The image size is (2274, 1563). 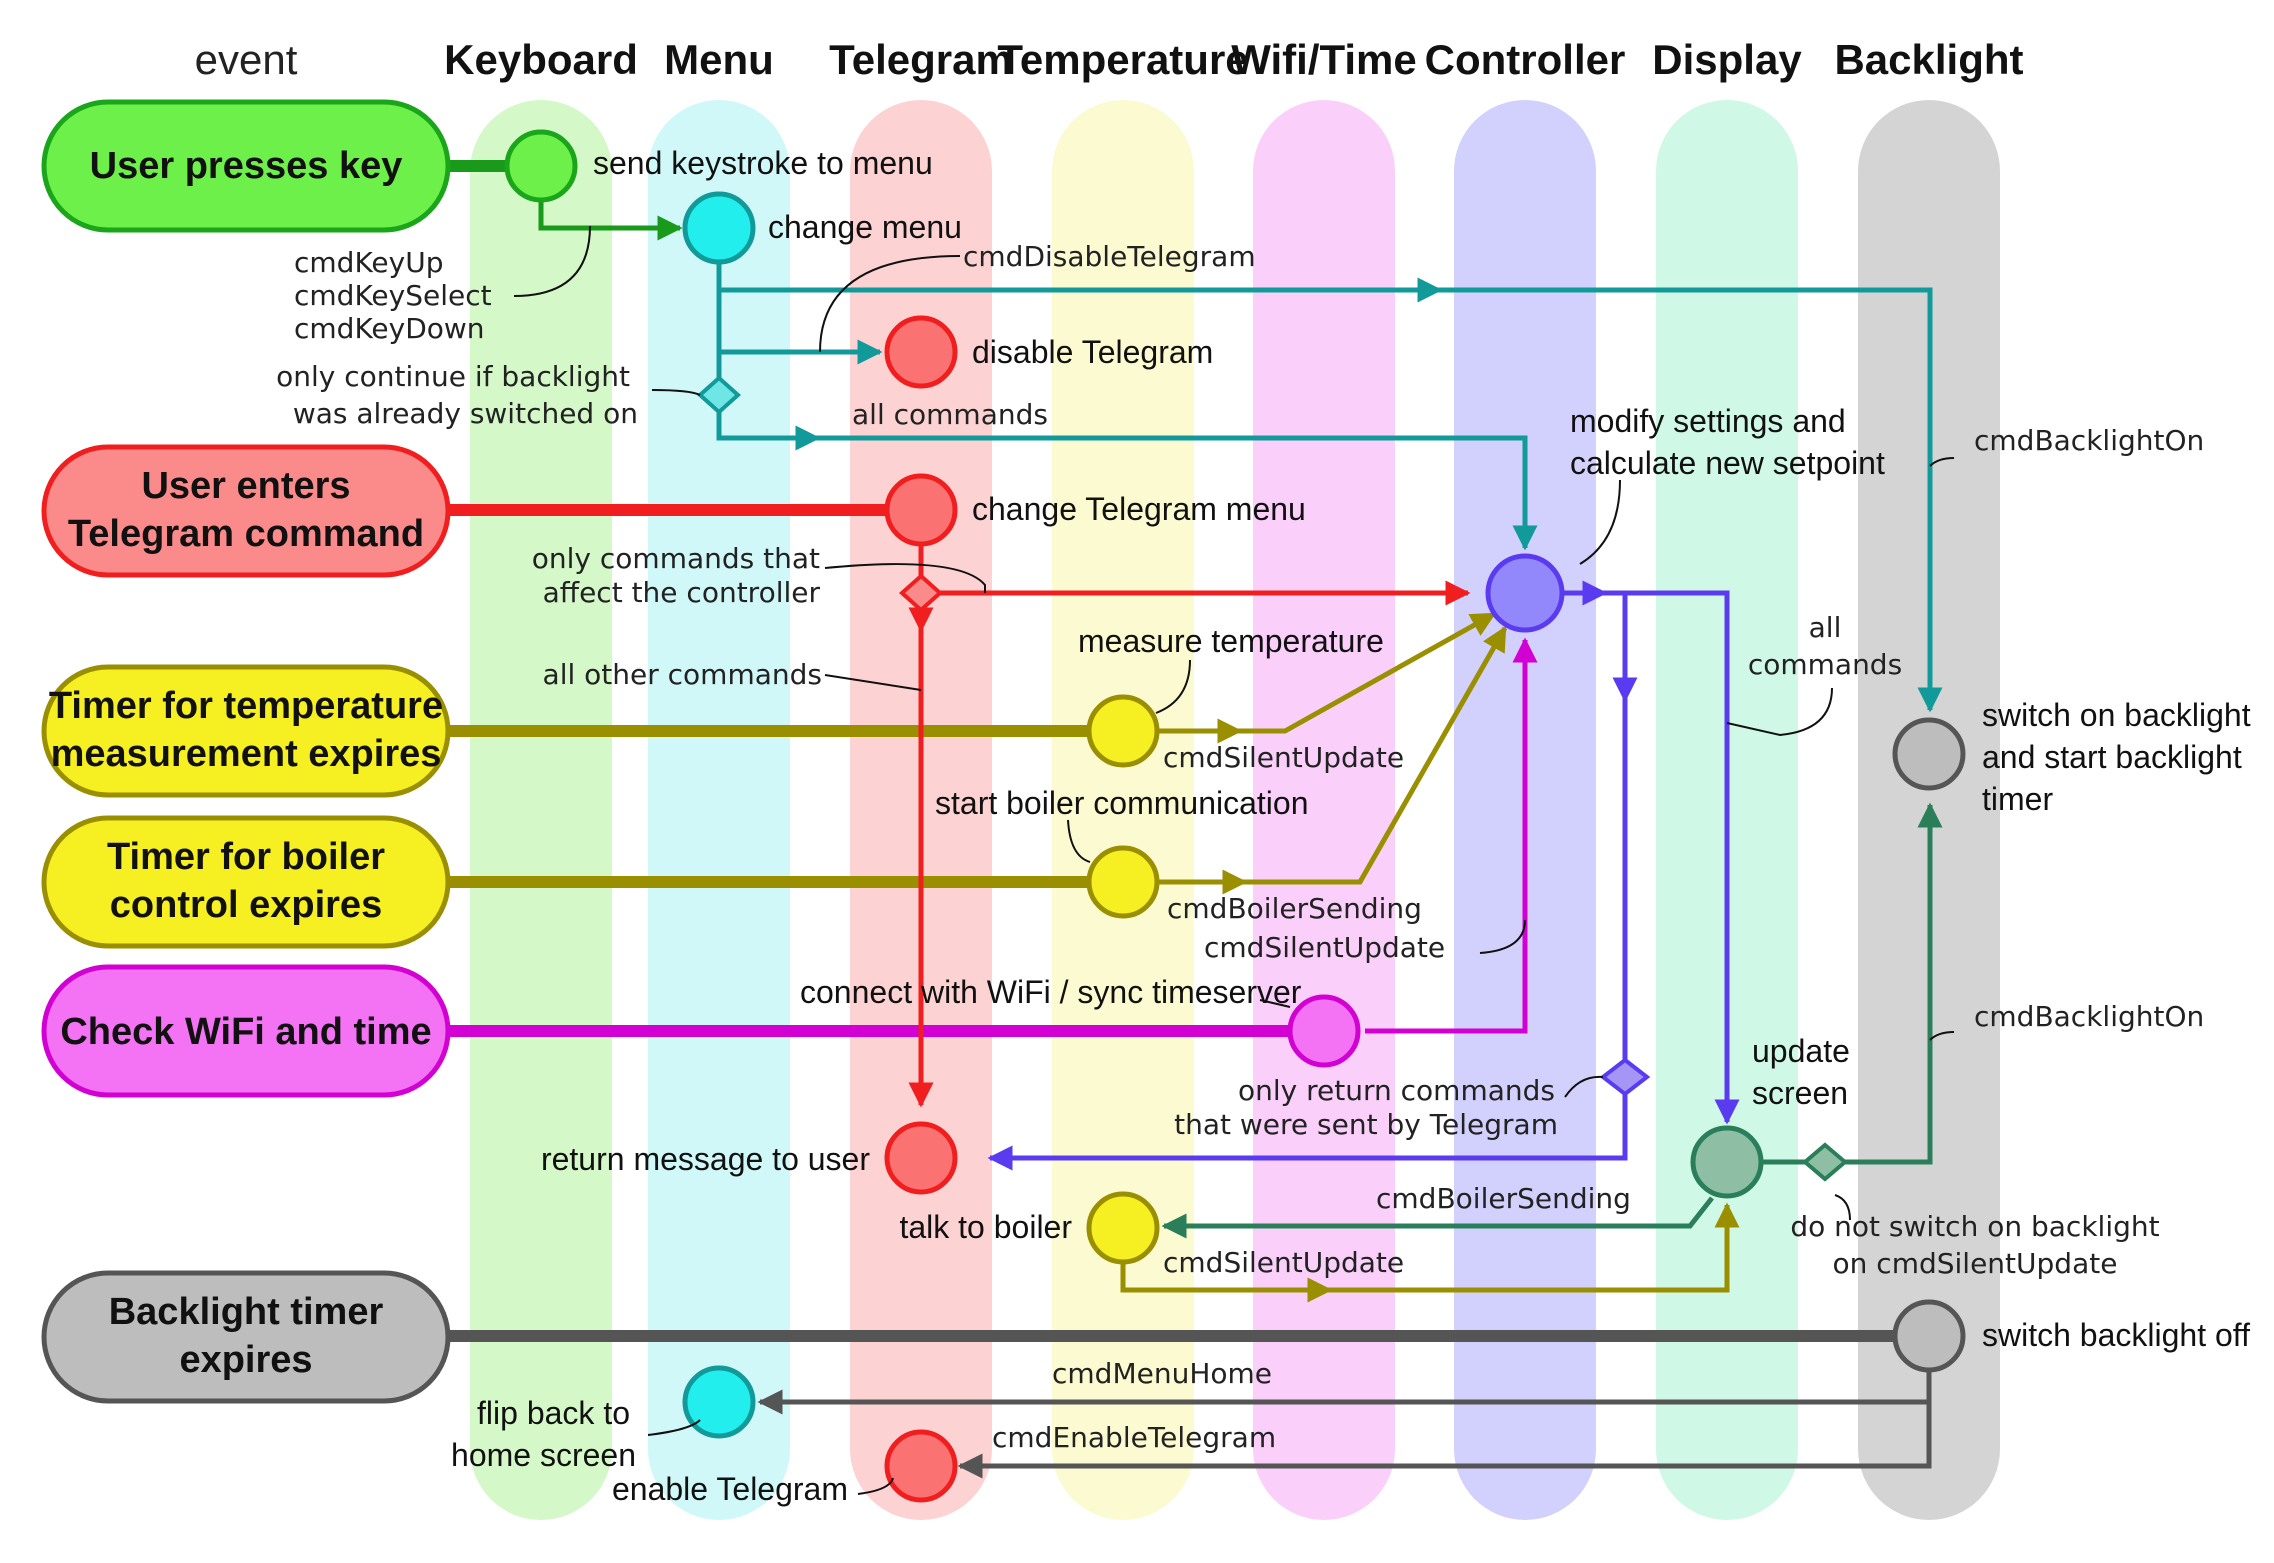 What do you see at coordinates (1231, 641) in the screenshot?
I see `label-measure-temperature: measure temperature` at bounding box center [1231, 641].